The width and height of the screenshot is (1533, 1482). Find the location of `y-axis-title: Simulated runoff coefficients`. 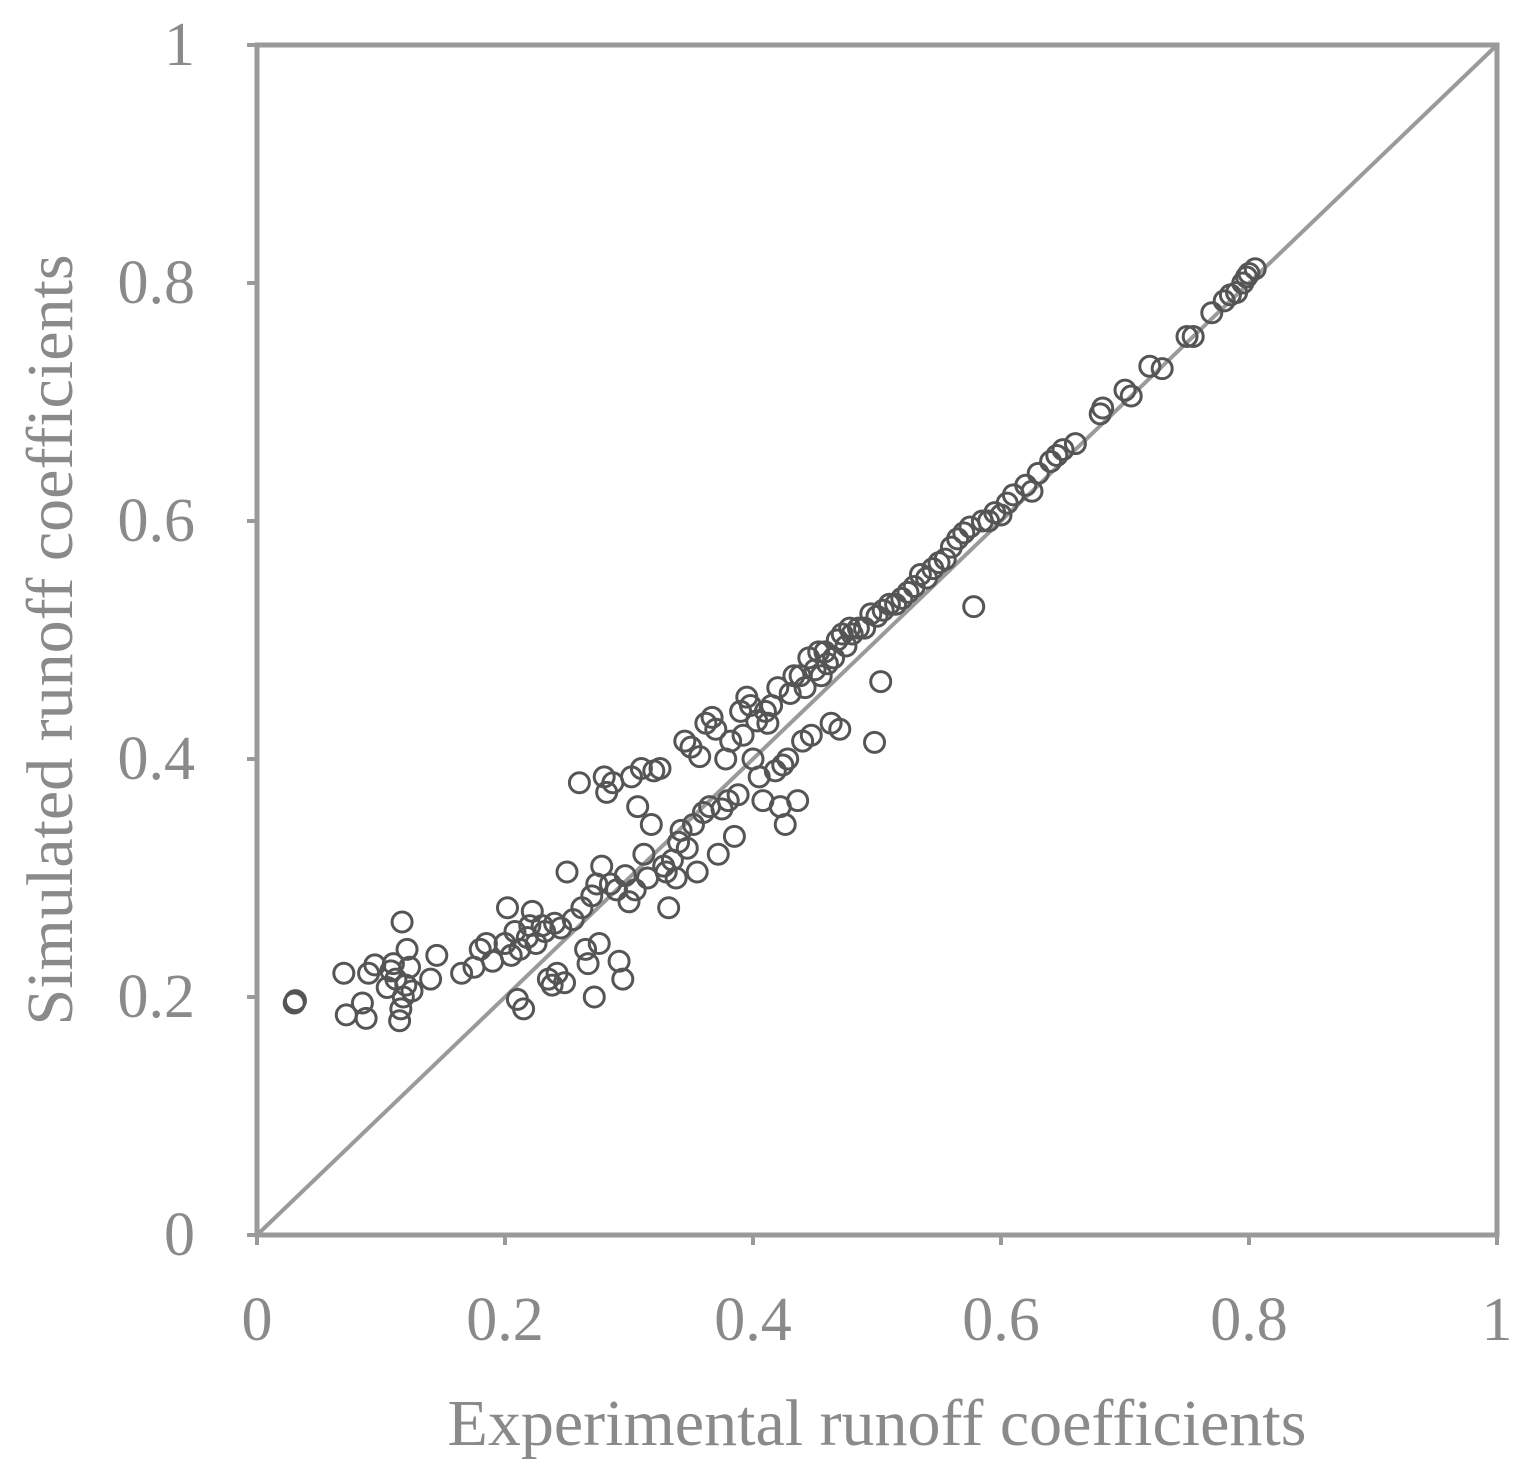

y-axis-title: Simulated runoff coefficients is located at coordinates (50, 639).